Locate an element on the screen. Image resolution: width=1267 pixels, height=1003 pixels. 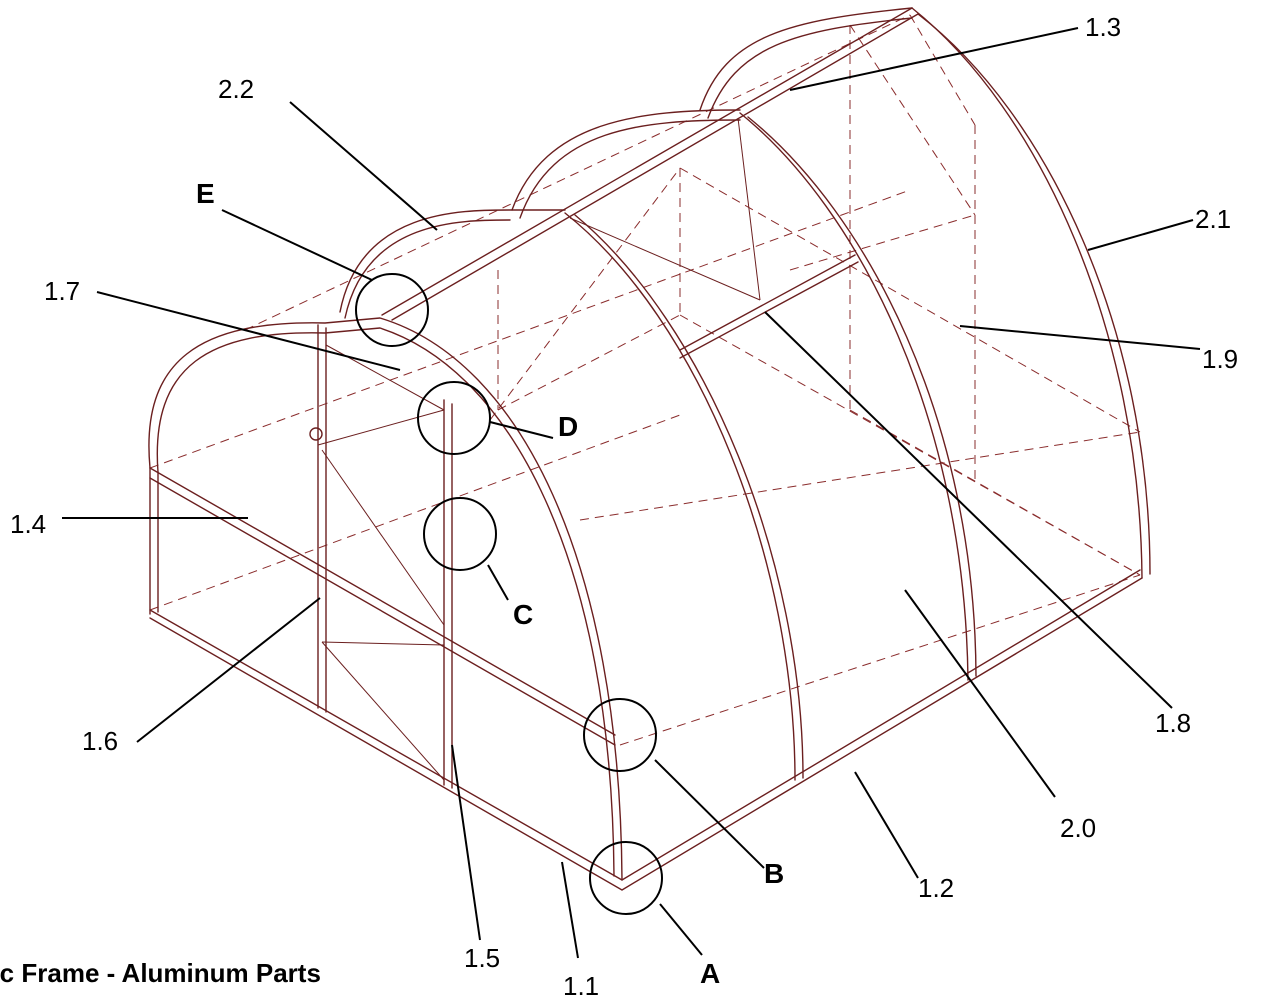
label-1-5: 1.5 is located at coordinates (482, 958).